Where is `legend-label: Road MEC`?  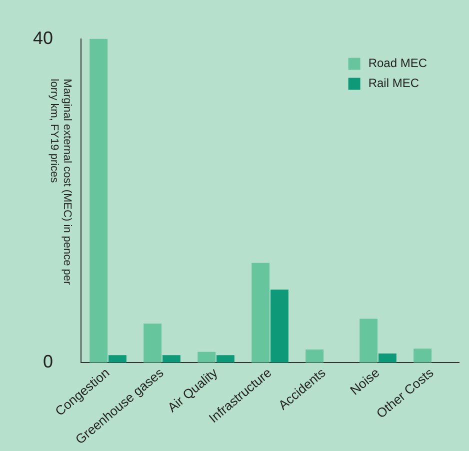
legend-label: Road MEC is located at coordinates (398, 63).